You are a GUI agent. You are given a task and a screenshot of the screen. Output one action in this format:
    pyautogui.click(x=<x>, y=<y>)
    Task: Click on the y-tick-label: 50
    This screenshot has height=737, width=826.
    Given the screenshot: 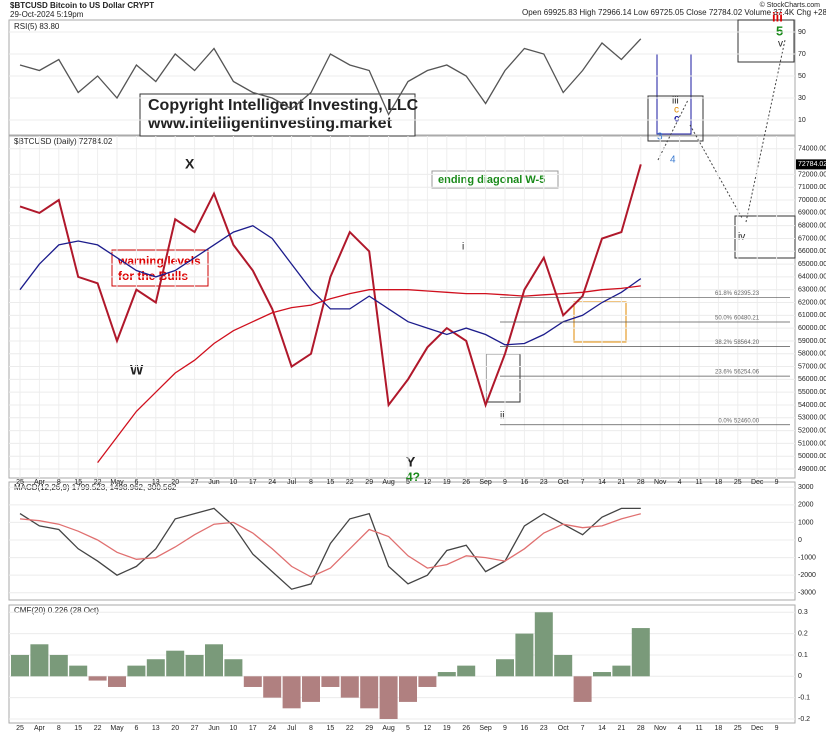 What is the action you would take?
    pyautogui.click(x=802, y=76)
    